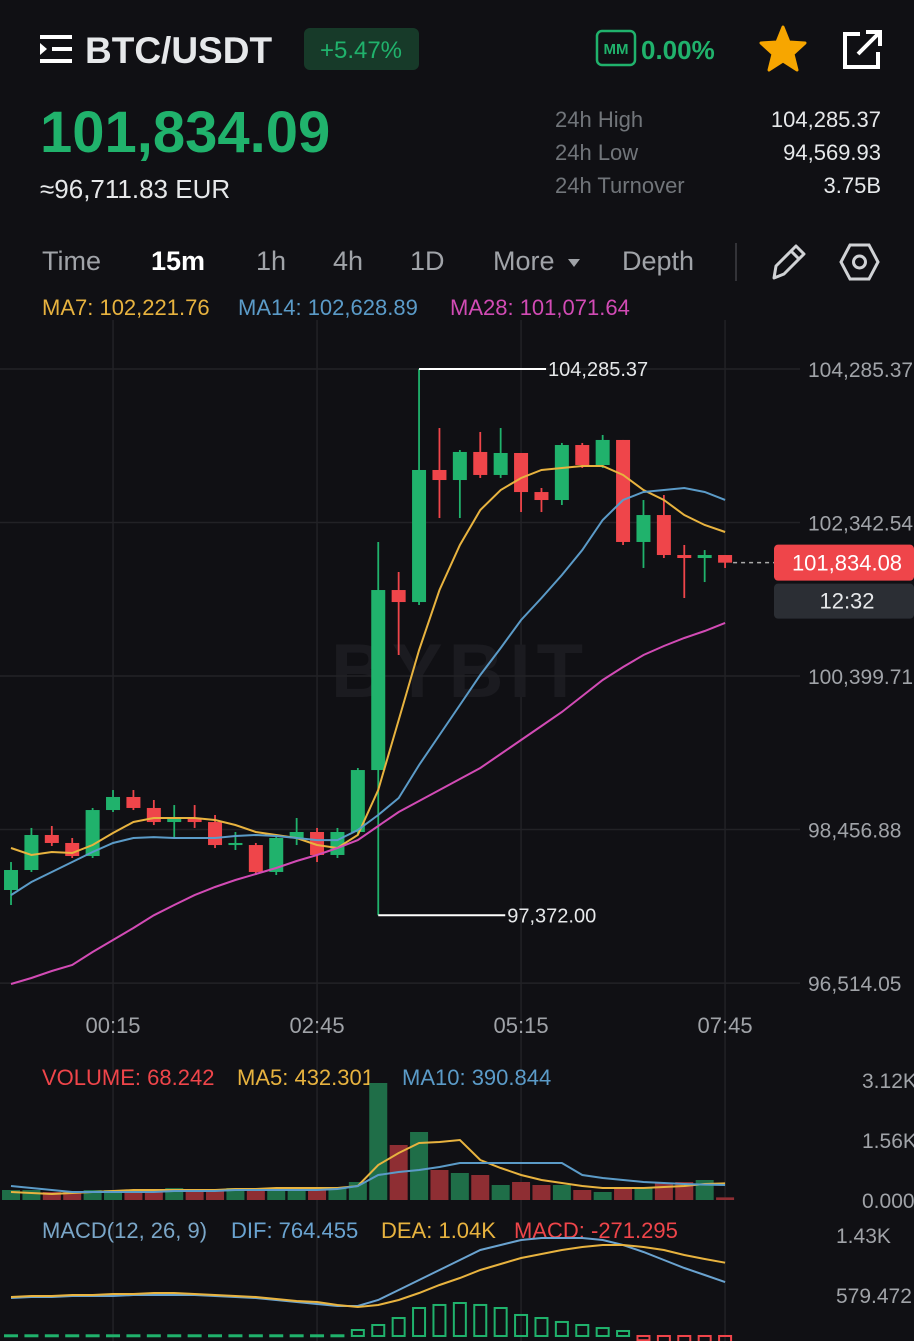 The height and width of the screenshot is (1341, 914). I want to click on y-tick-label: 96,514.05, so click(854, 984).